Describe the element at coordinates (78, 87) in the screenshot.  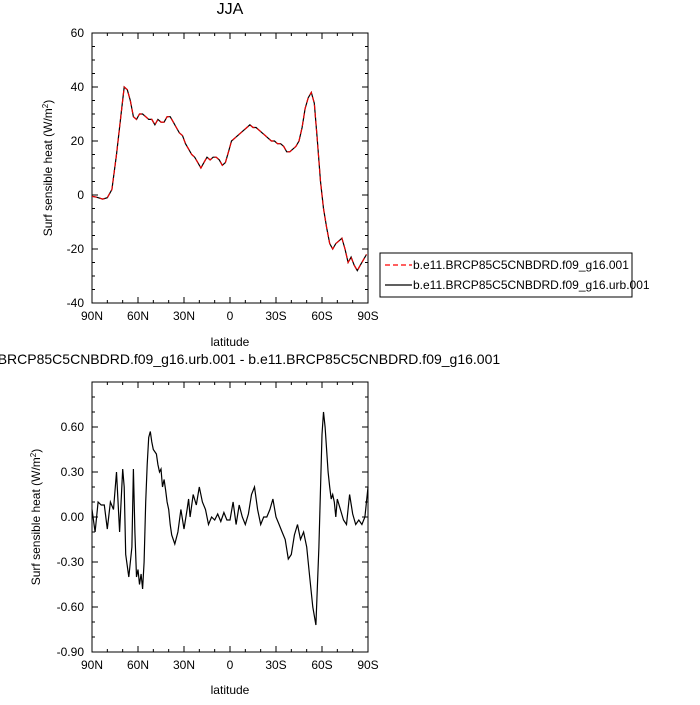
I see `y-tick-label: 40` at that location.